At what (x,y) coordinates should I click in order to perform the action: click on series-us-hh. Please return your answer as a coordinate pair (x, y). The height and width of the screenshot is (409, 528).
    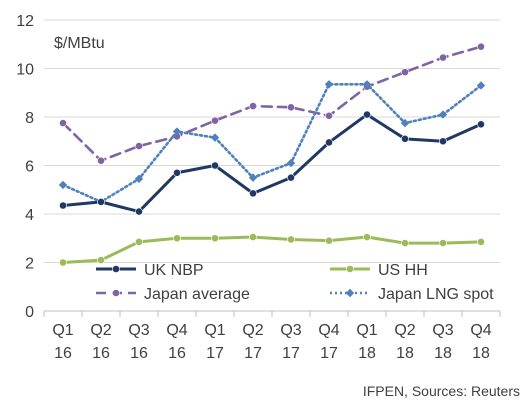
    Looking at the image, I should click on (272, 250).